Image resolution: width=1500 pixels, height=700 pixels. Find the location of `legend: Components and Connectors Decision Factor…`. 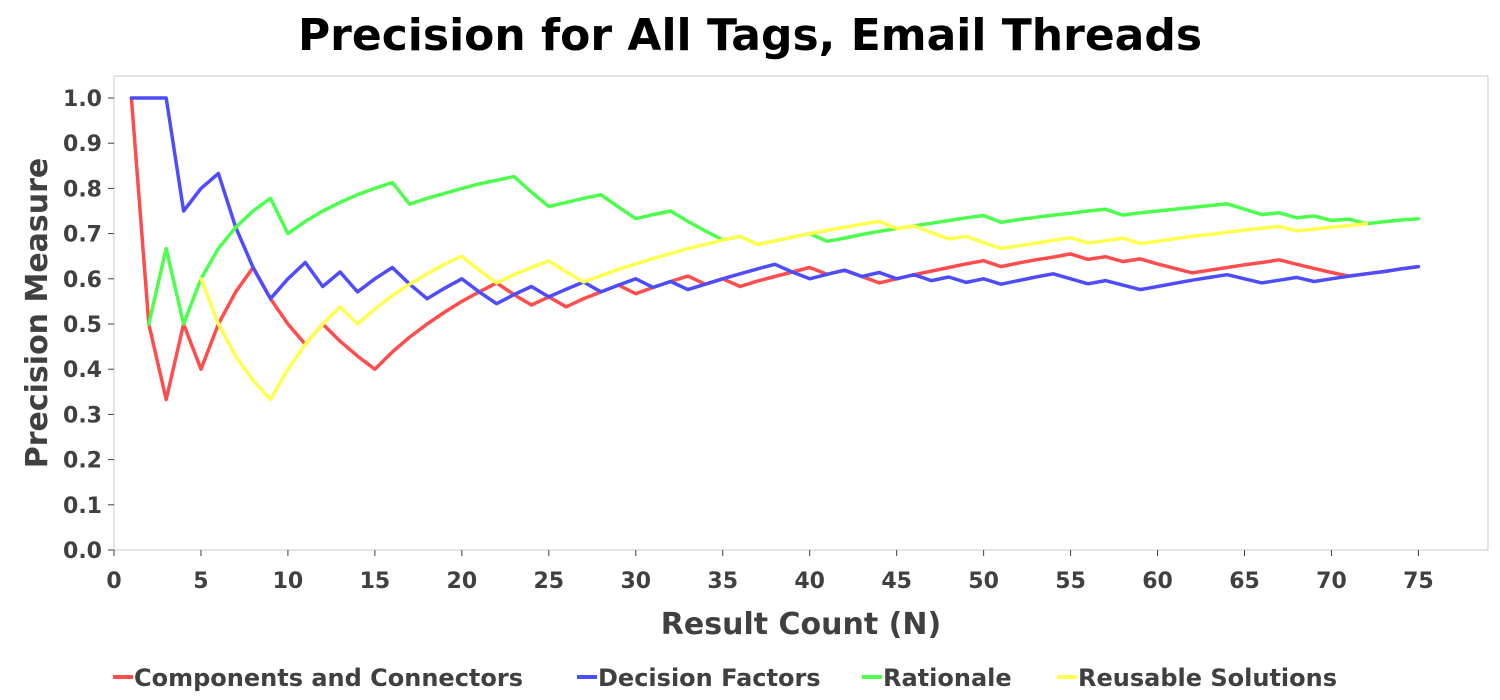

legend: Components and Connectors Decision Factor… is located at coordinates (725, 678).